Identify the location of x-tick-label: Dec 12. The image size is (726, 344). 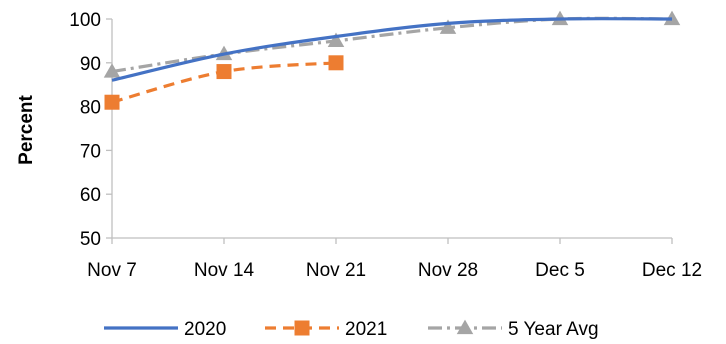
(672, 270).